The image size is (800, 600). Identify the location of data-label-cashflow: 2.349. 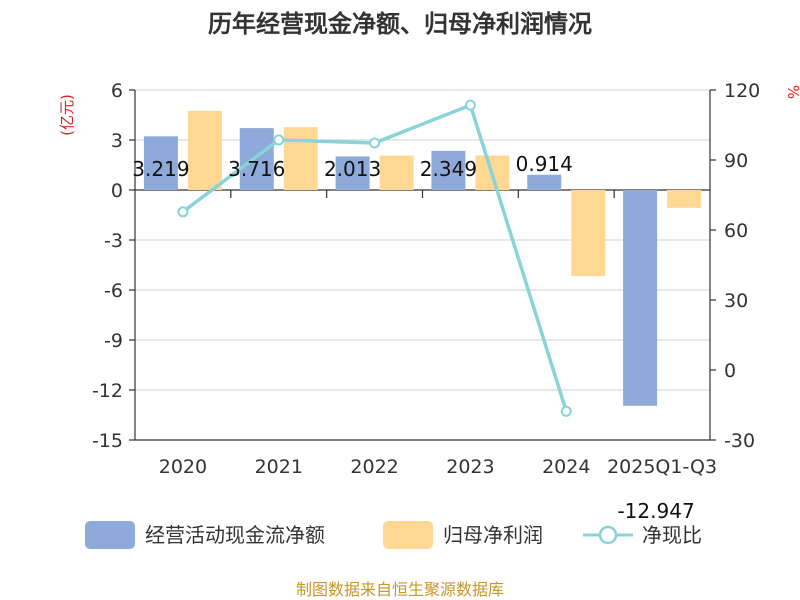
(448, 169).